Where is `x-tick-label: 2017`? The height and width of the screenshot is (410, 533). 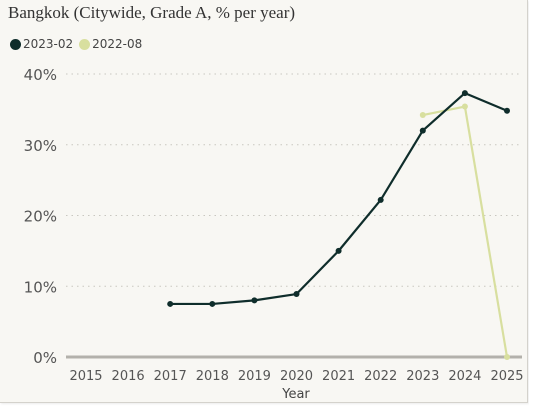
x-tick-label: 2017 is located at coordinates (170, 376).